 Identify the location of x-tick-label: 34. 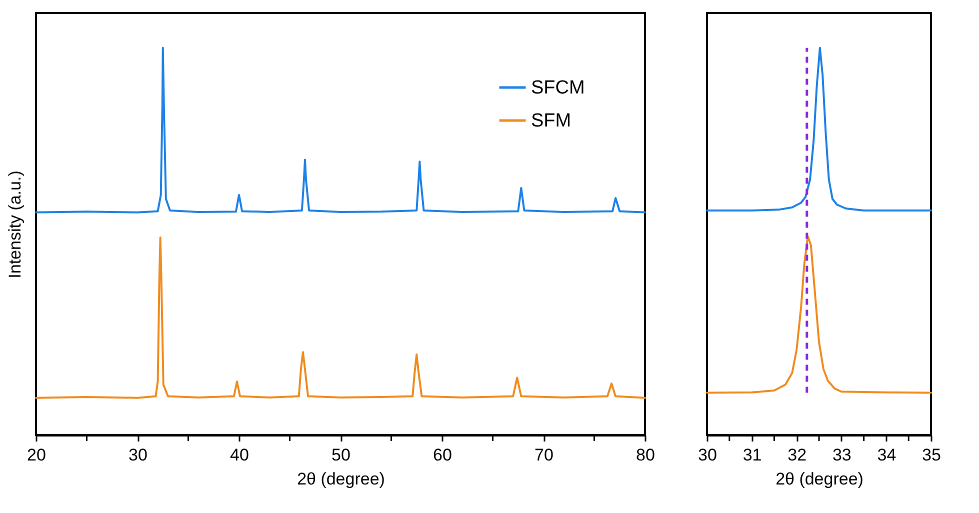
(886, 455).